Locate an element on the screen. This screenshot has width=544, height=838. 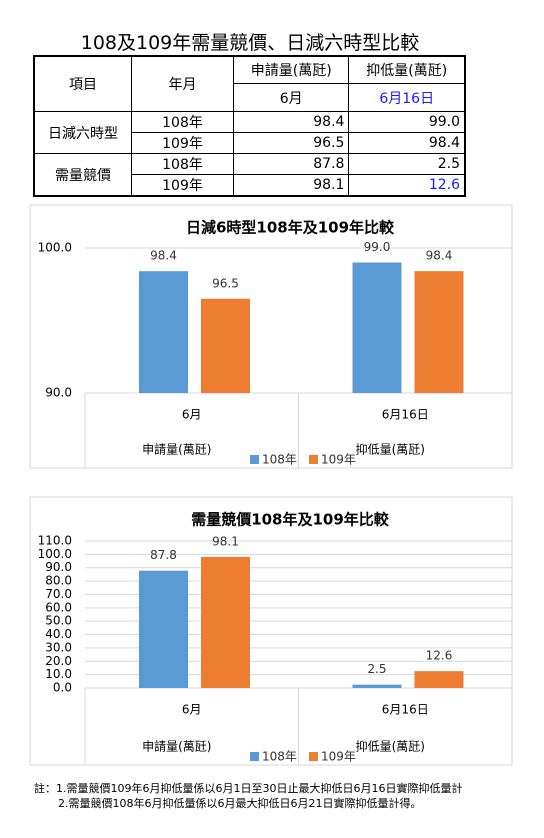
value-label: 87.8 is located at coordinates (163, 555).